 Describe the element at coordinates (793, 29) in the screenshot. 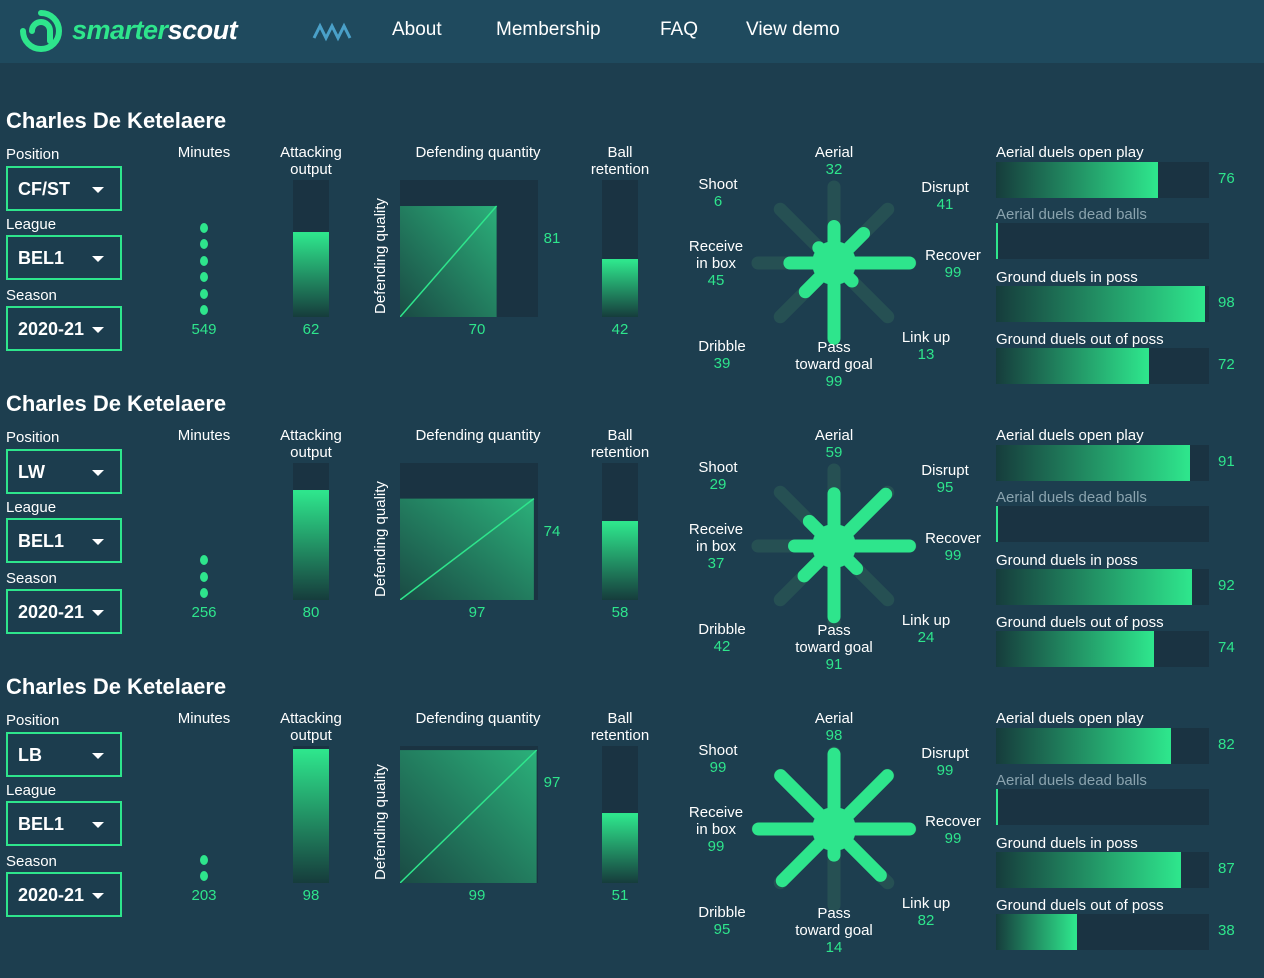

I see `nav-view-demo: View demo` at that location.